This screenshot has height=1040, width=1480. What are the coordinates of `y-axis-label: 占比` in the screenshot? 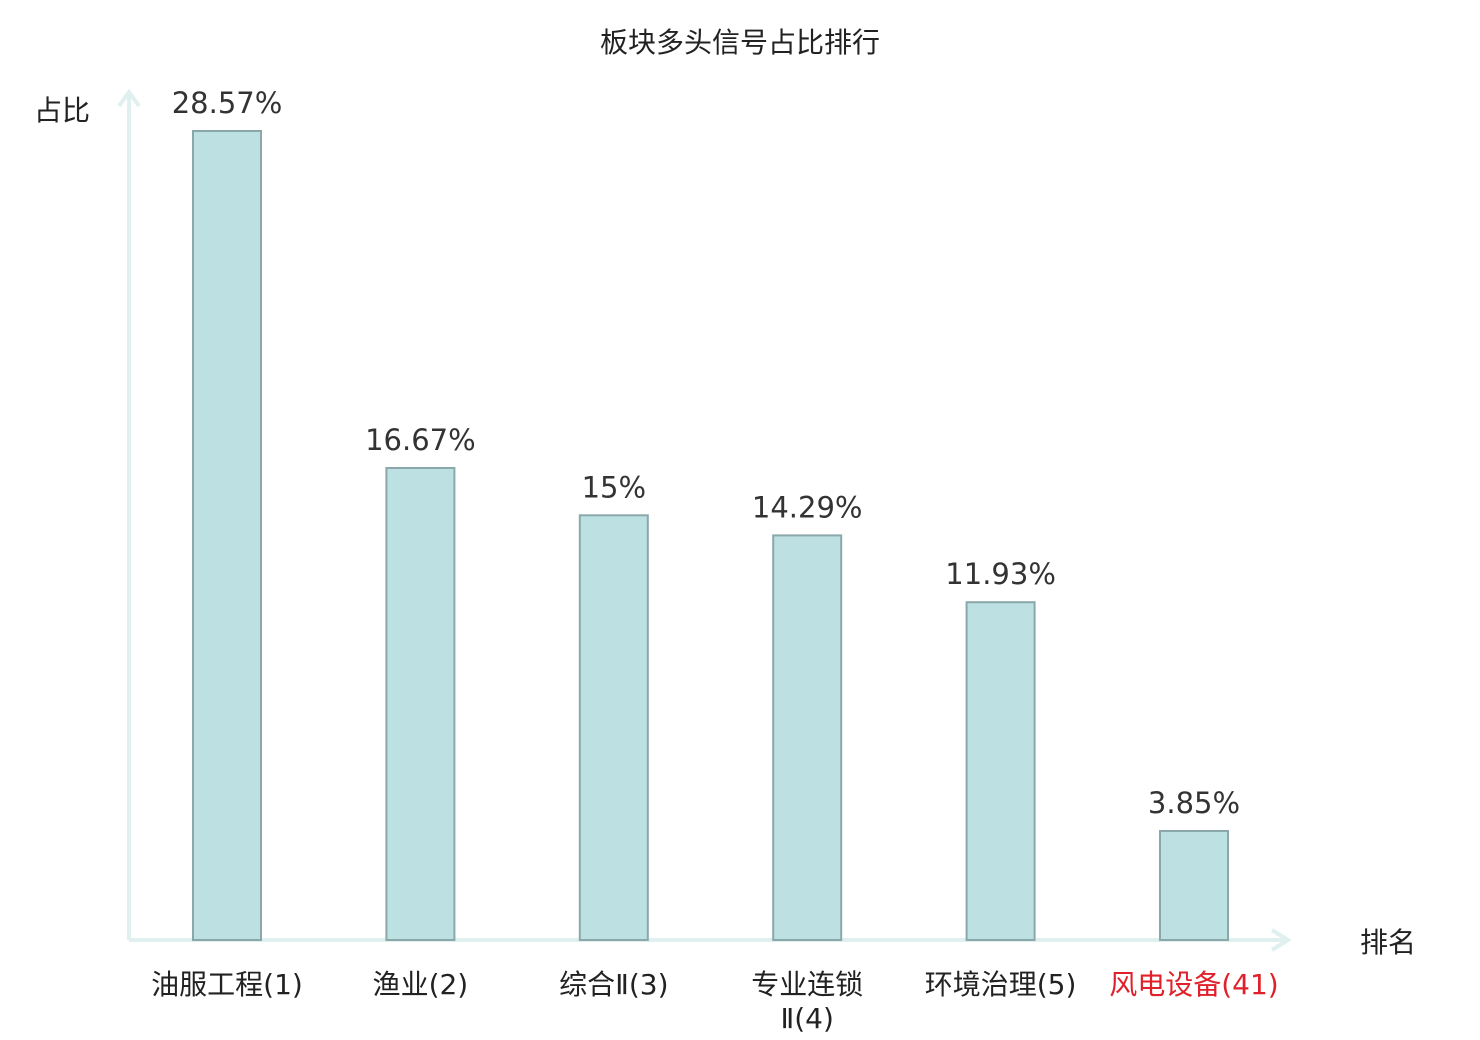 It's located at (62, 110).